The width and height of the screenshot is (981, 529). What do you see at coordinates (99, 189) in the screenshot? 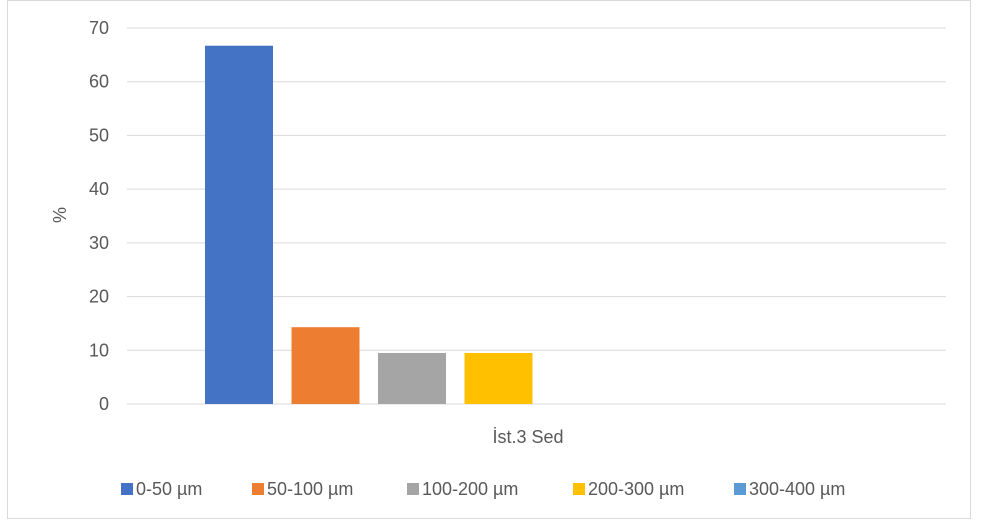
I see `y-tick-label: 40` at bounding box center [99, 189].